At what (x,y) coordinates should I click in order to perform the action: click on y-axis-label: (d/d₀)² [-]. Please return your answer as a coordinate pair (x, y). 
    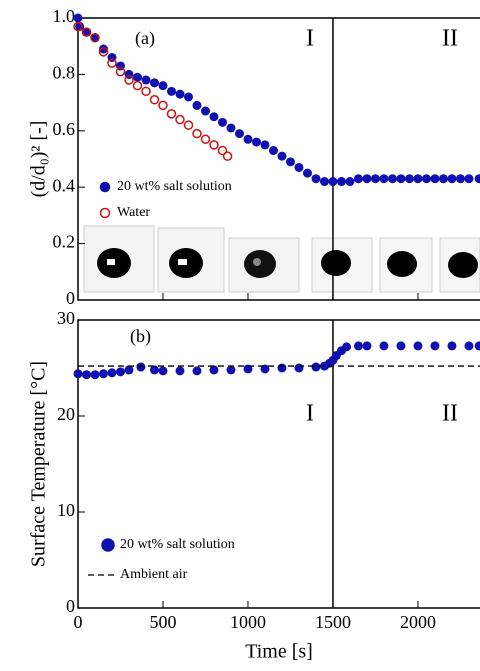
    Looking at the image, I should click on (39, 159).